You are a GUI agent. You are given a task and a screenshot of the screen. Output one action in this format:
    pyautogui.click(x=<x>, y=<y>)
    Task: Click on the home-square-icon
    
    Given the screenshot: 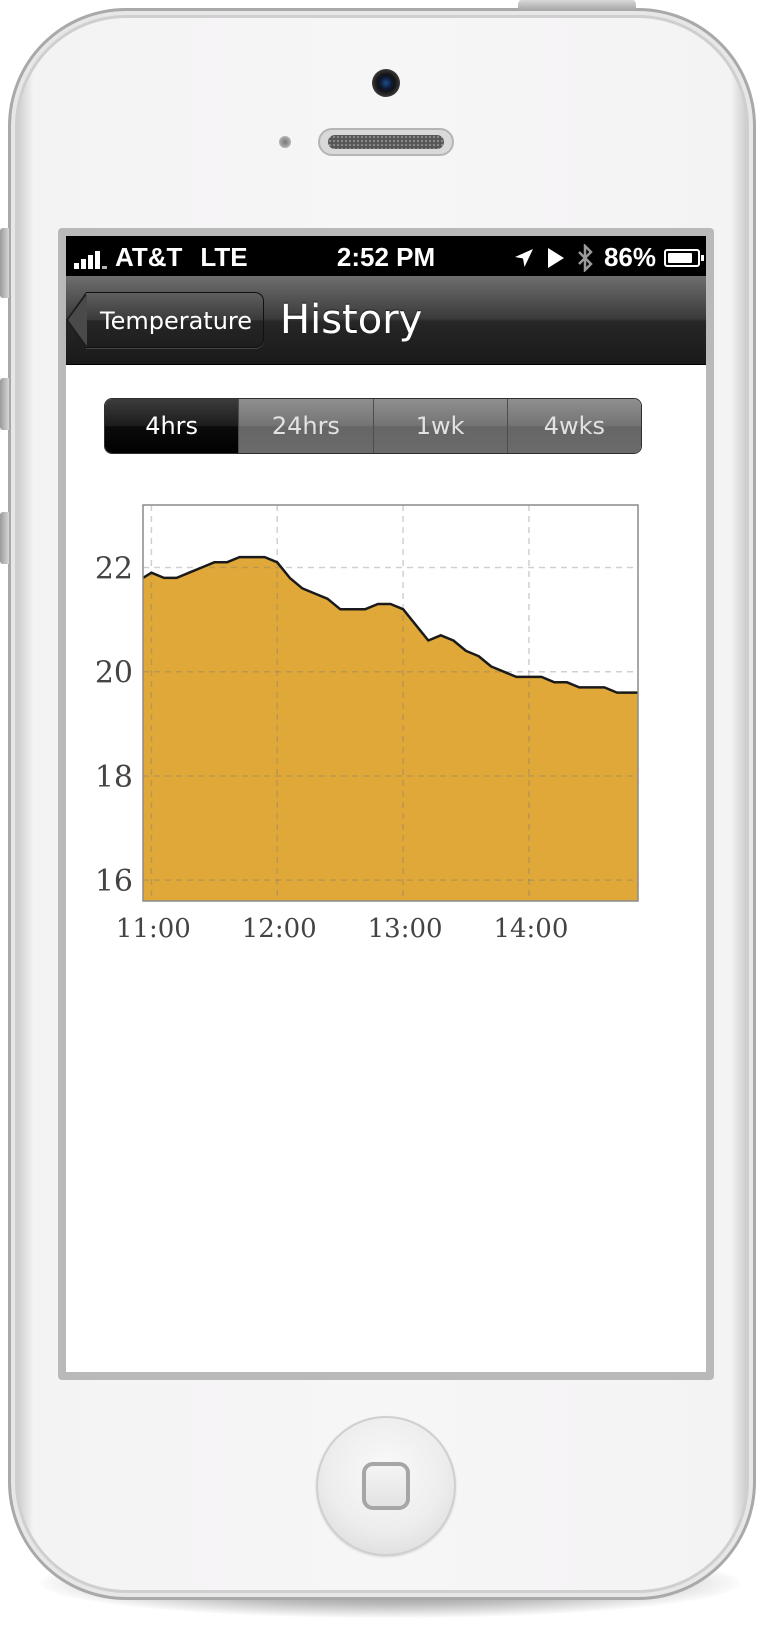 What is the action you would take?
    pyautogui.click(x=386, y=1486)
    